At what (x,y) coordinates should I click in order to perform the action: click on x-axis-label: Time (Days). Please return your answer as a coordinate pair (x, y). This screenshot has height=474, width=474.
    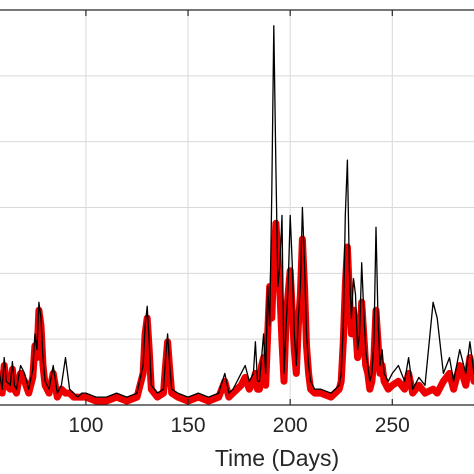
    Looking at the image, I should click on (277, 458).